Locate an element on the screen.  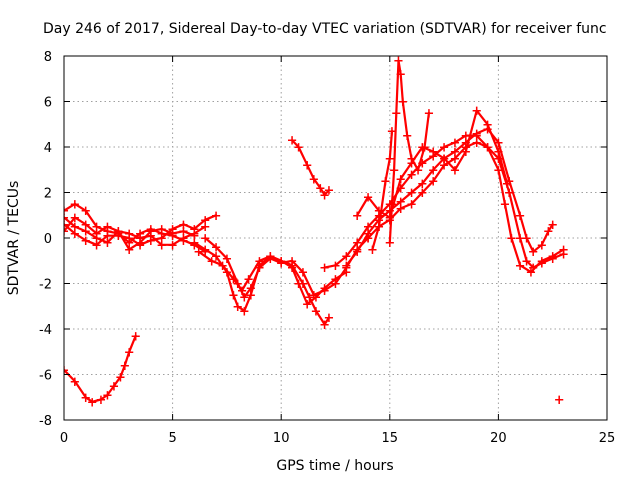
series-arc-dip-c: ++ +++++ + + ++++++ + is located at coordinates (272, 278).